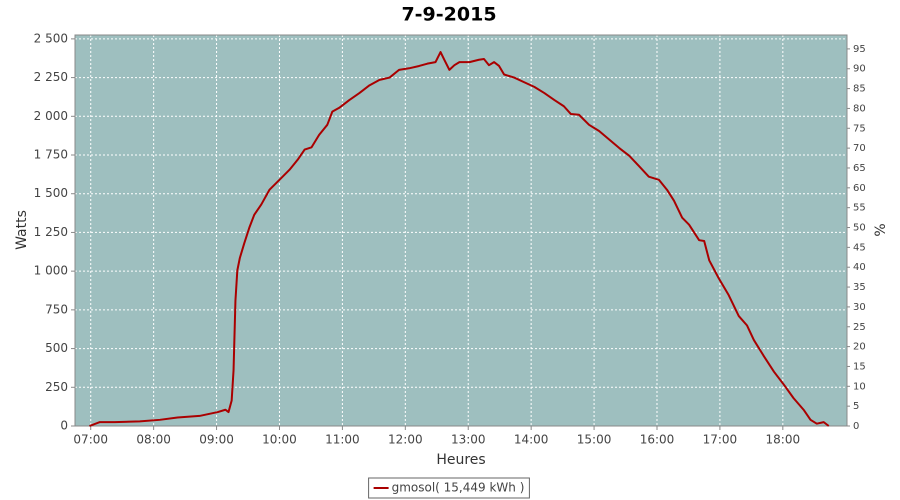 Image resolution: width=900 pixels, height=500 pixels. Describe the element at coordinates (56, 348) in the screenshot. I see `y-tick-label: 500` at that location.